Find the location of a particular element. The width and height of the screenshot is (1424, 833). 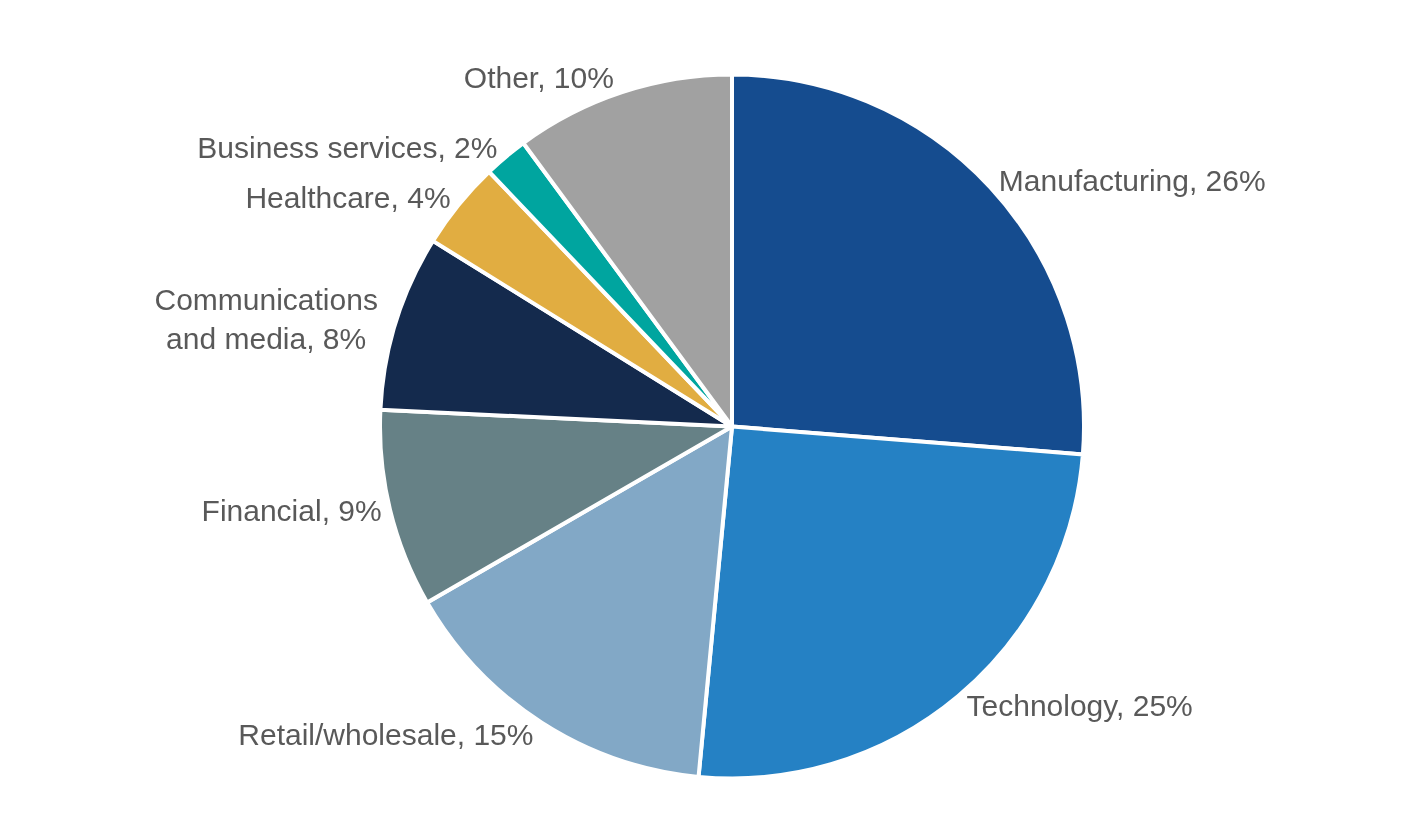

slice-label: Business services, 2% is located at coordinates (347, 147).